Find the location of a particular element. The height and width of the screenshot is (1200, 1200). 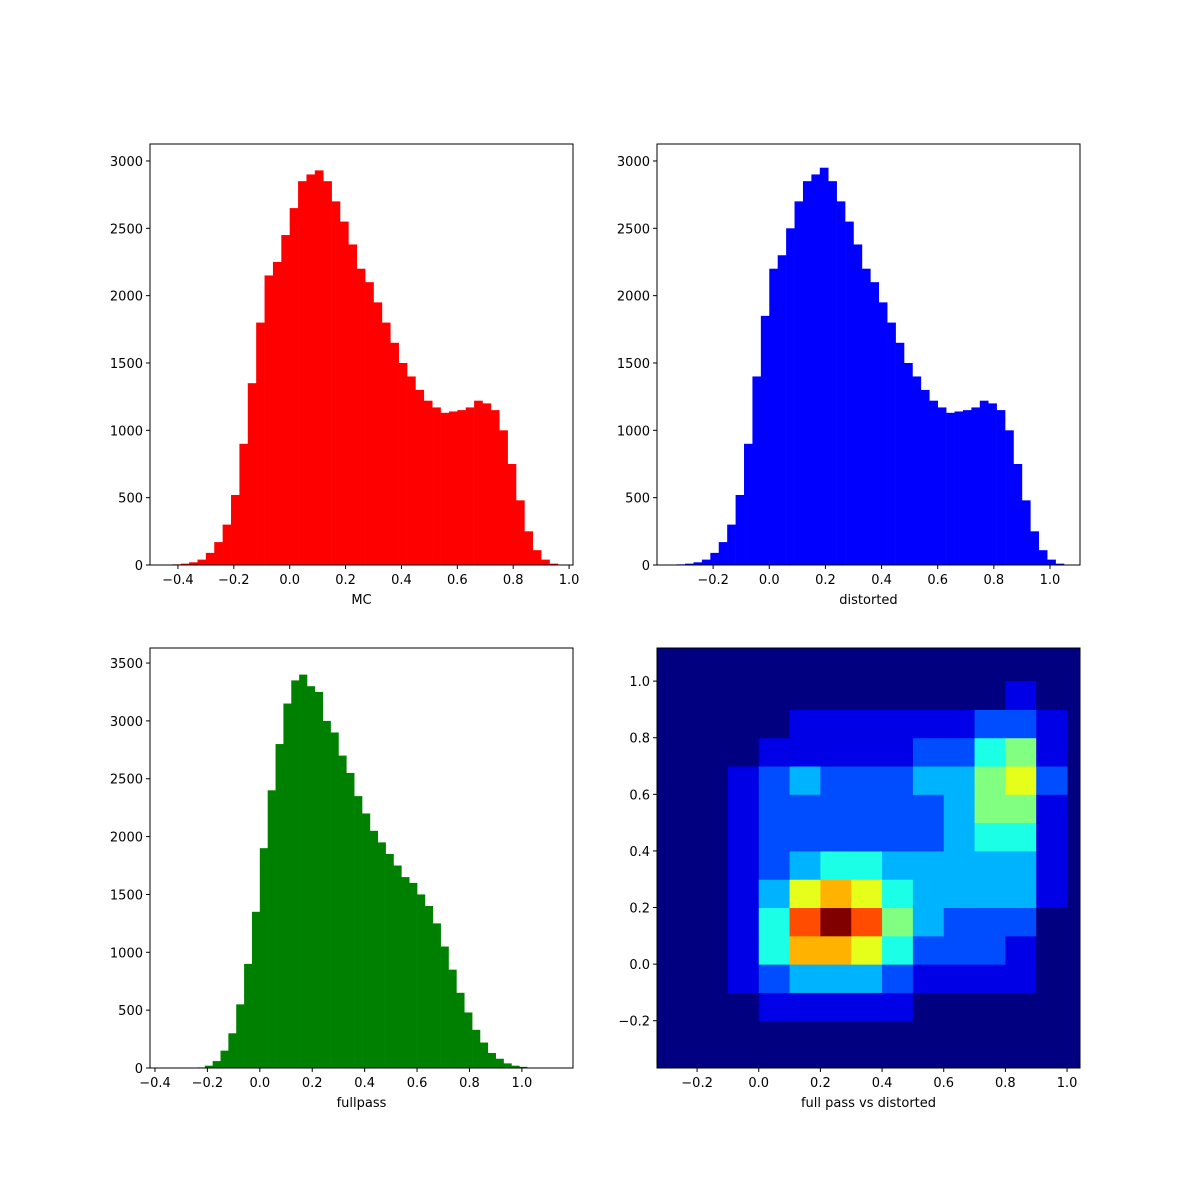

x-tick-label: −0.2 is located at coordinates (234, 580).